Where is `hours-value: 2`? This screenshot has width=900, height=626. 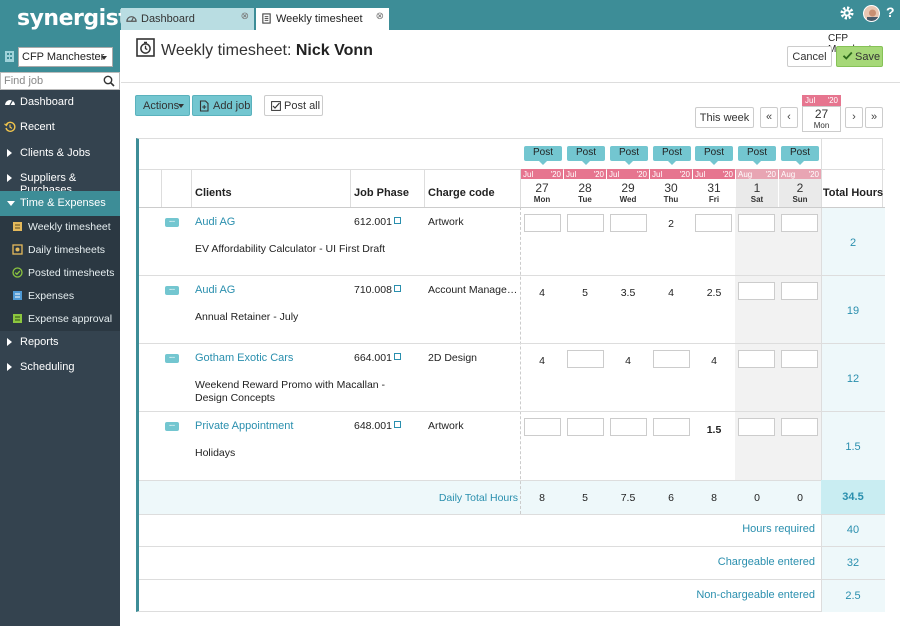 hours-value: 2 is located at coordinates (671, 224).